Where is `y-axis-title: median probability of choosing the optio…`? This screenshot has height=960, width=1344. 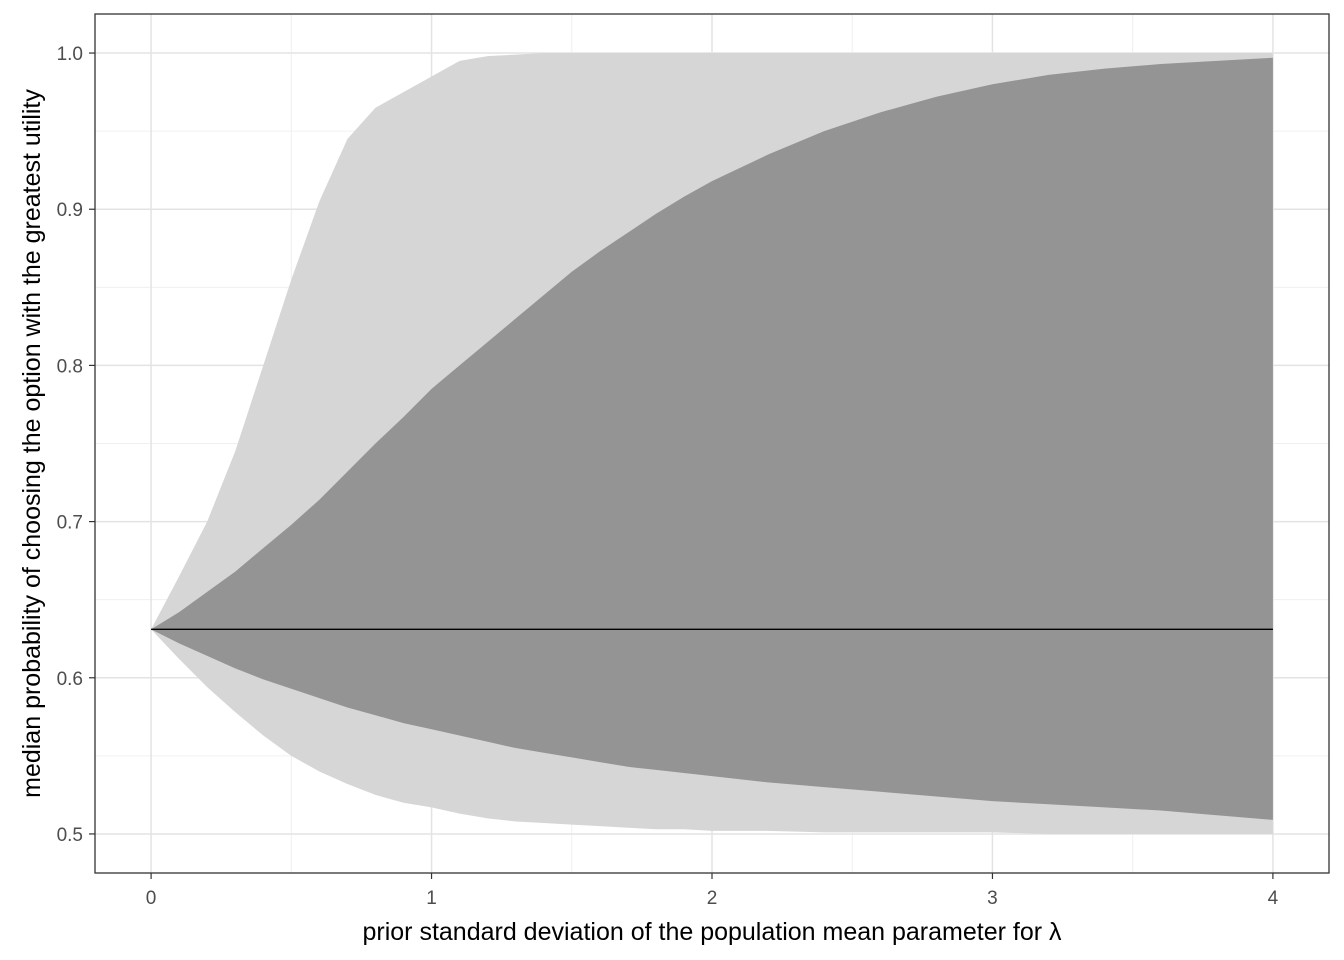
y-axis-title: median probability of choosing the optio… is located at coordinates (32, 443).